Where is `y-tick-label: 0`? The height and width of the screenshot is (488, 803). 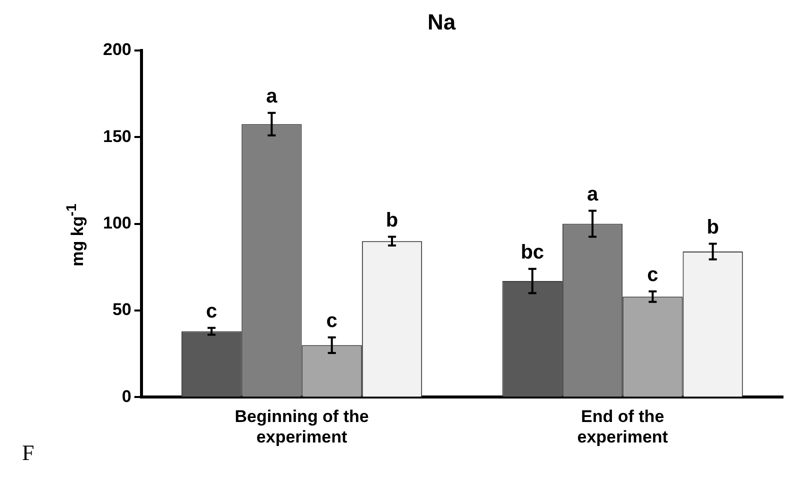 y-tick-label: 0 is located at coordinates (127, 396).